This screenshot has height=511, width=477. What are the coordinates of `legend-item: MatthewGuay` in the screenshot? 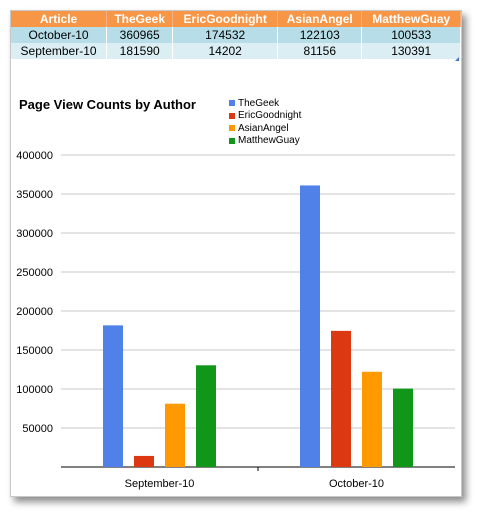 It's located at (265, 141).